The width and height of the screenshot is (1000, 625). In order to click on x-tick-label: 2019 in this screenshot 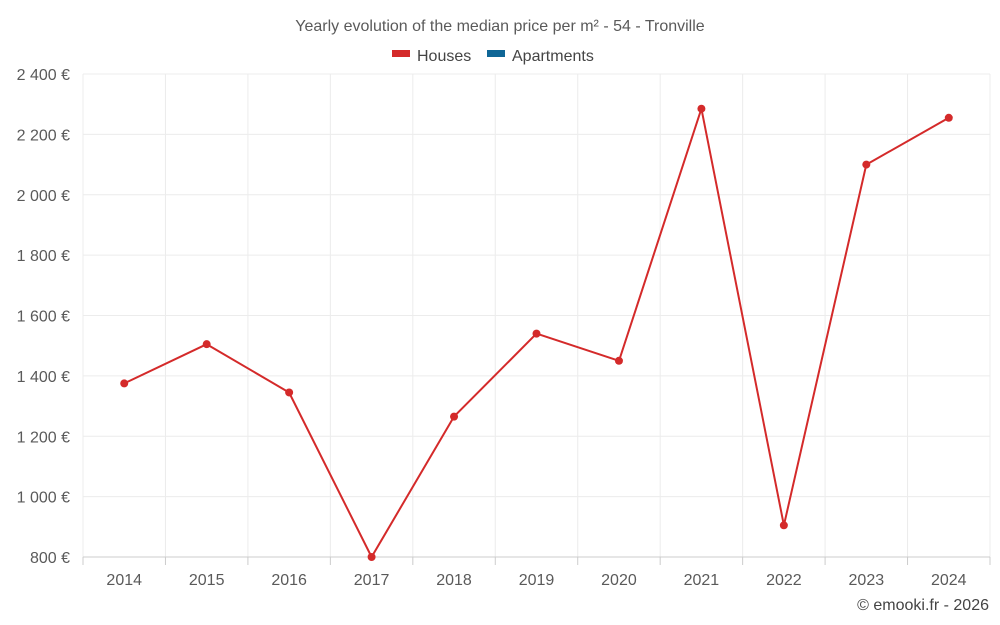, I will do `click(537, 580)`.